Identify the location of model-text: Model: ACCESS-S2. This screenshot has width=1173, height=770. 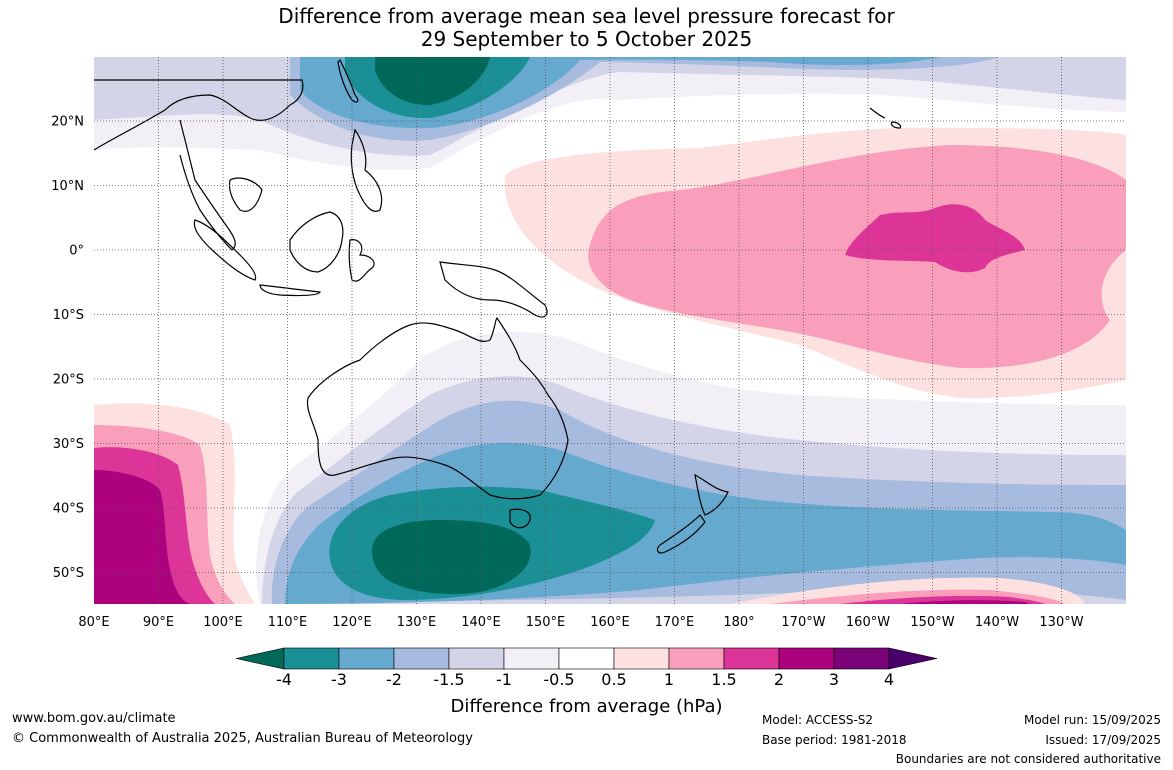
(818, 720).